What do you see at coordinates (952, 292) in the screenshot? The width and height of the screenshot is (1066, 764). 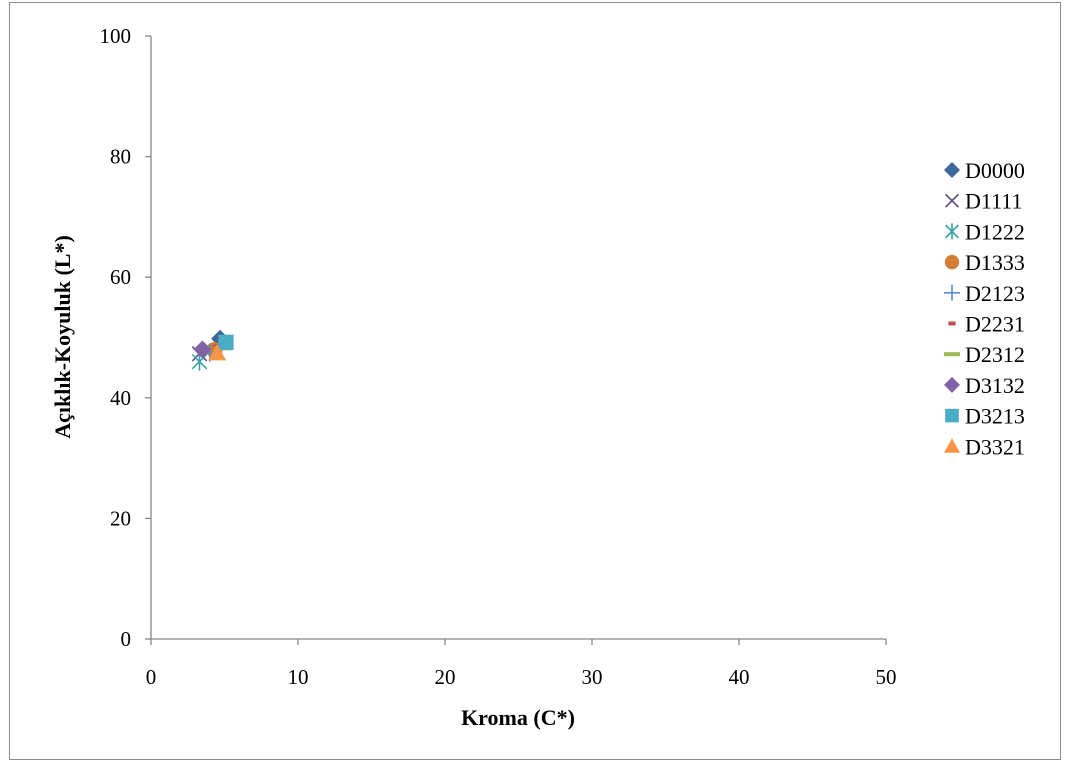 I see `legend-marker-d2123` at bounding box center [952, 292].